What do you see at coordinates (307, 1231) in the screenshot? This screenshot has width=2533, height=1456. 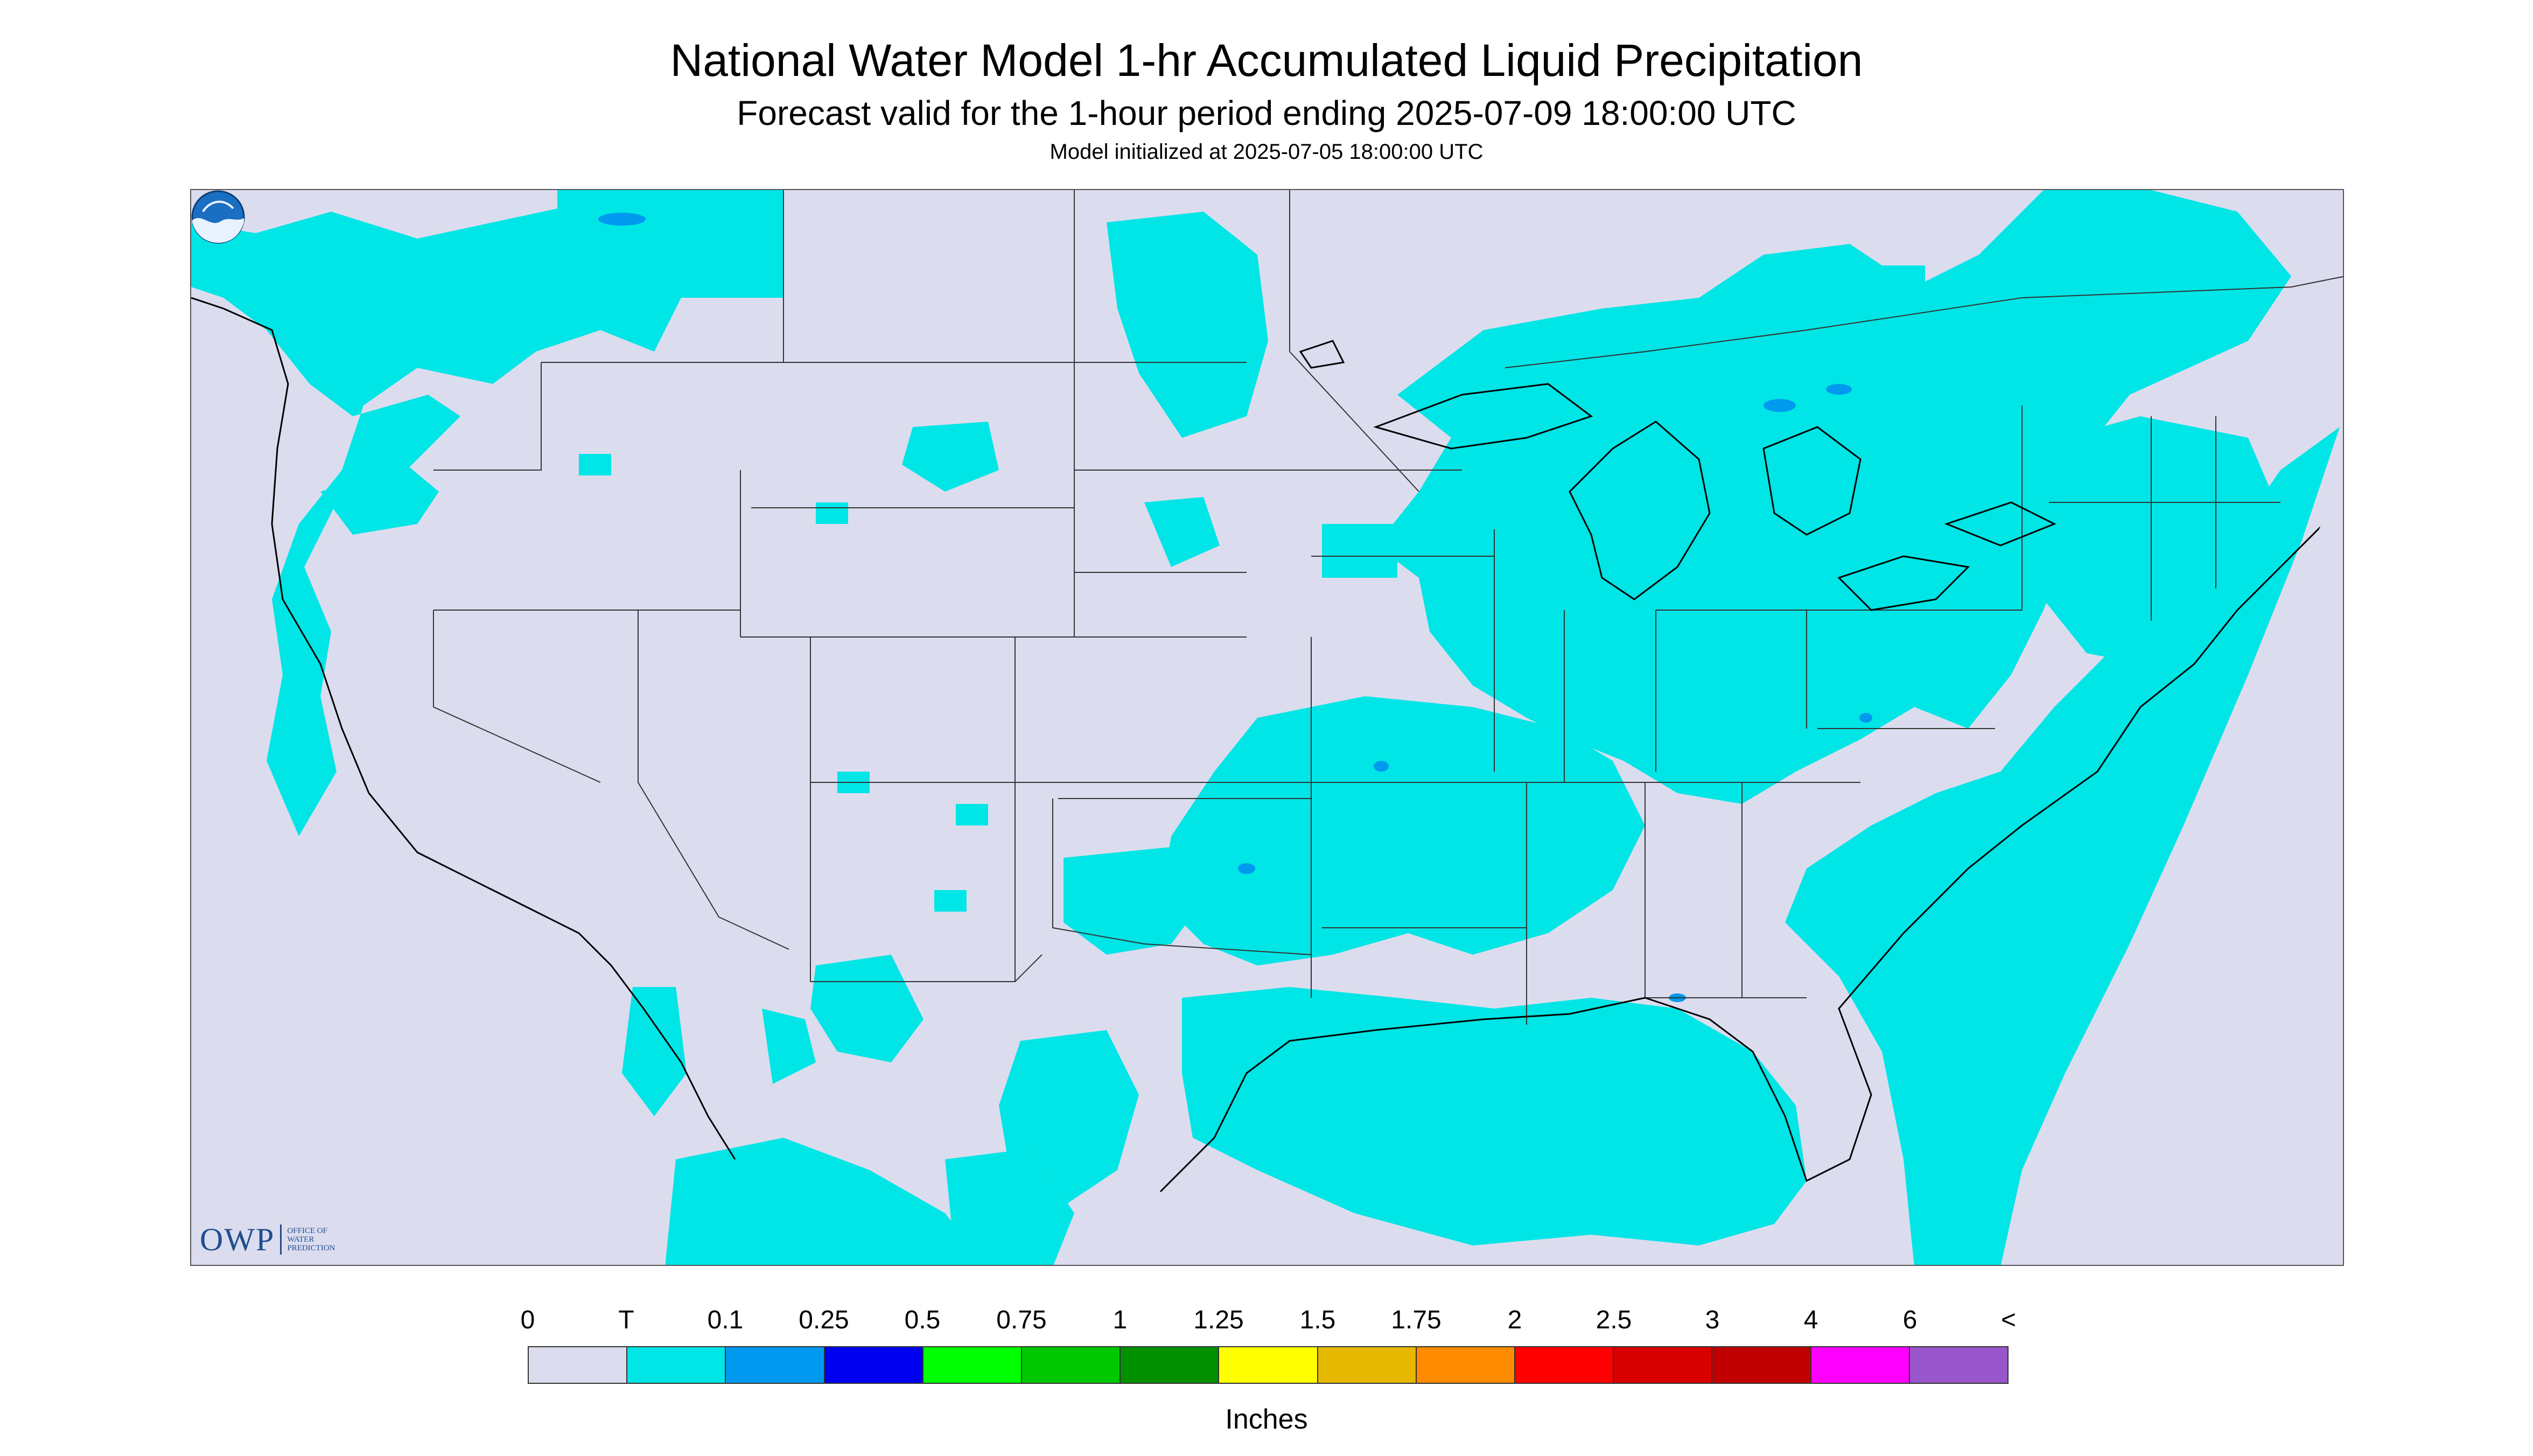 I see `owp-logo-line: Office of` at bounding box center [307, 1231].